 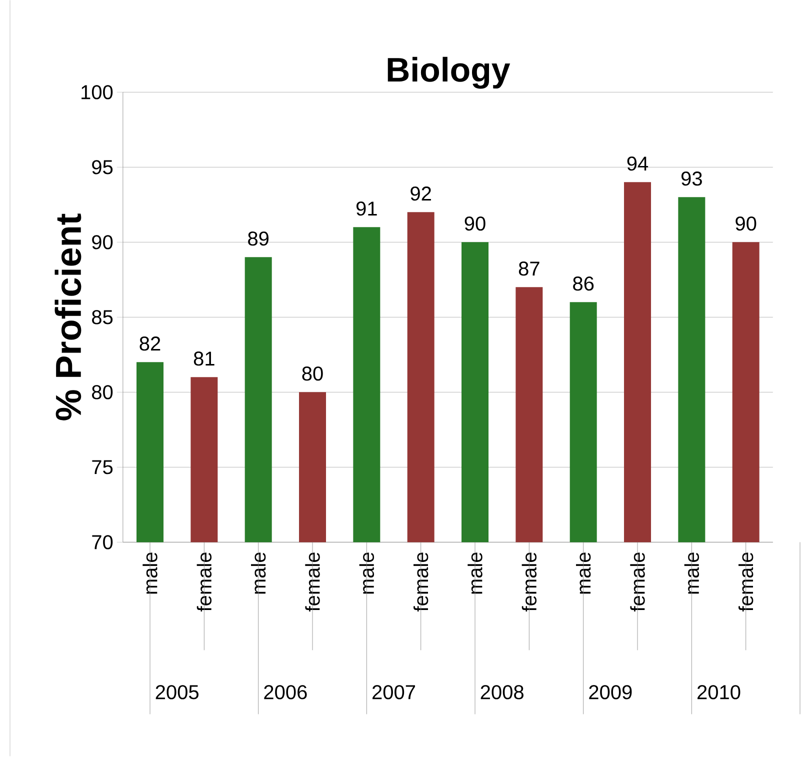 What do you see at coordinates (610, 692) in the screenshot?
I see `text: 2009` at bounding box center [610, 692].